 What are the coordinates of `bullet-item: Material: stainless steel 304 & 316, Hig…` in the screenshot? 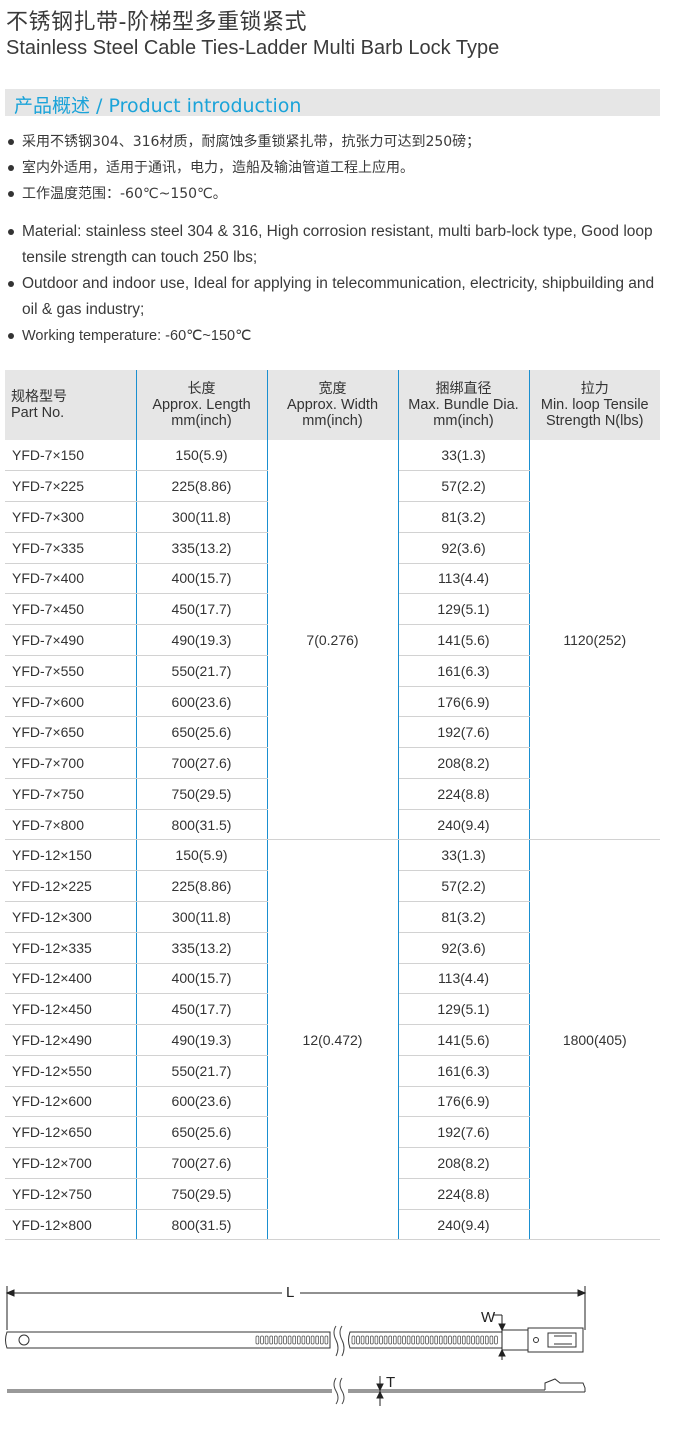 It's located at (335, 245).